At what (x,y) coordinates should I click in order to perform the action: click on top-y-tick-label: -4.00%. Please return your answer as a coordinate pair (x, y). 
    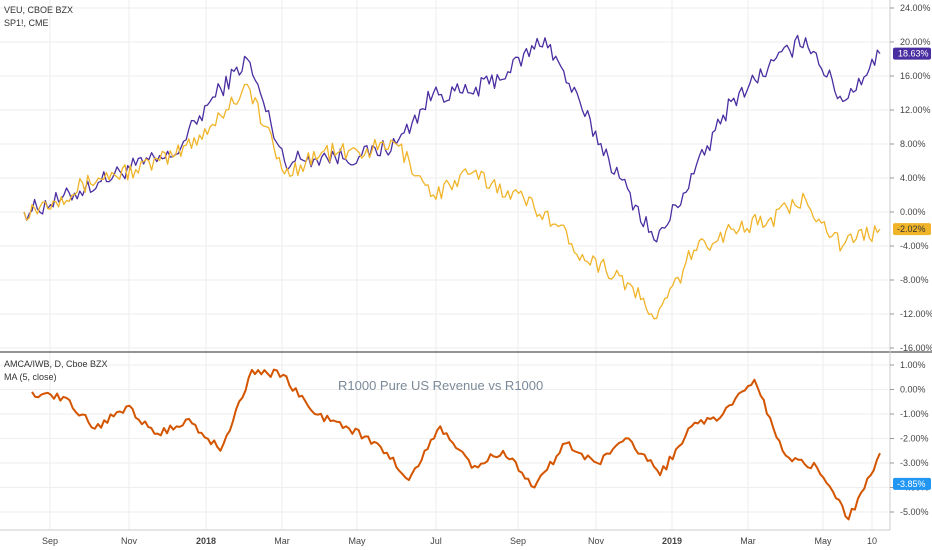
    Looking at the image, I should click on (914, 246).